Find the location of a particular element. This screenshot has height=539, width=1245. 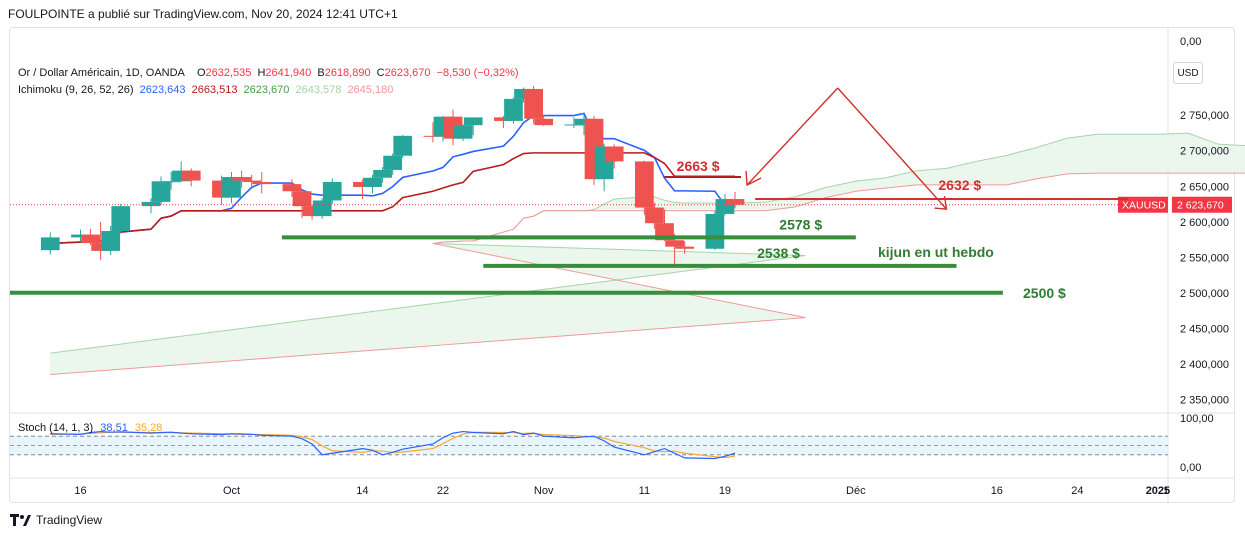

footer-brand: TradingView is located at coordinates (69, 520).